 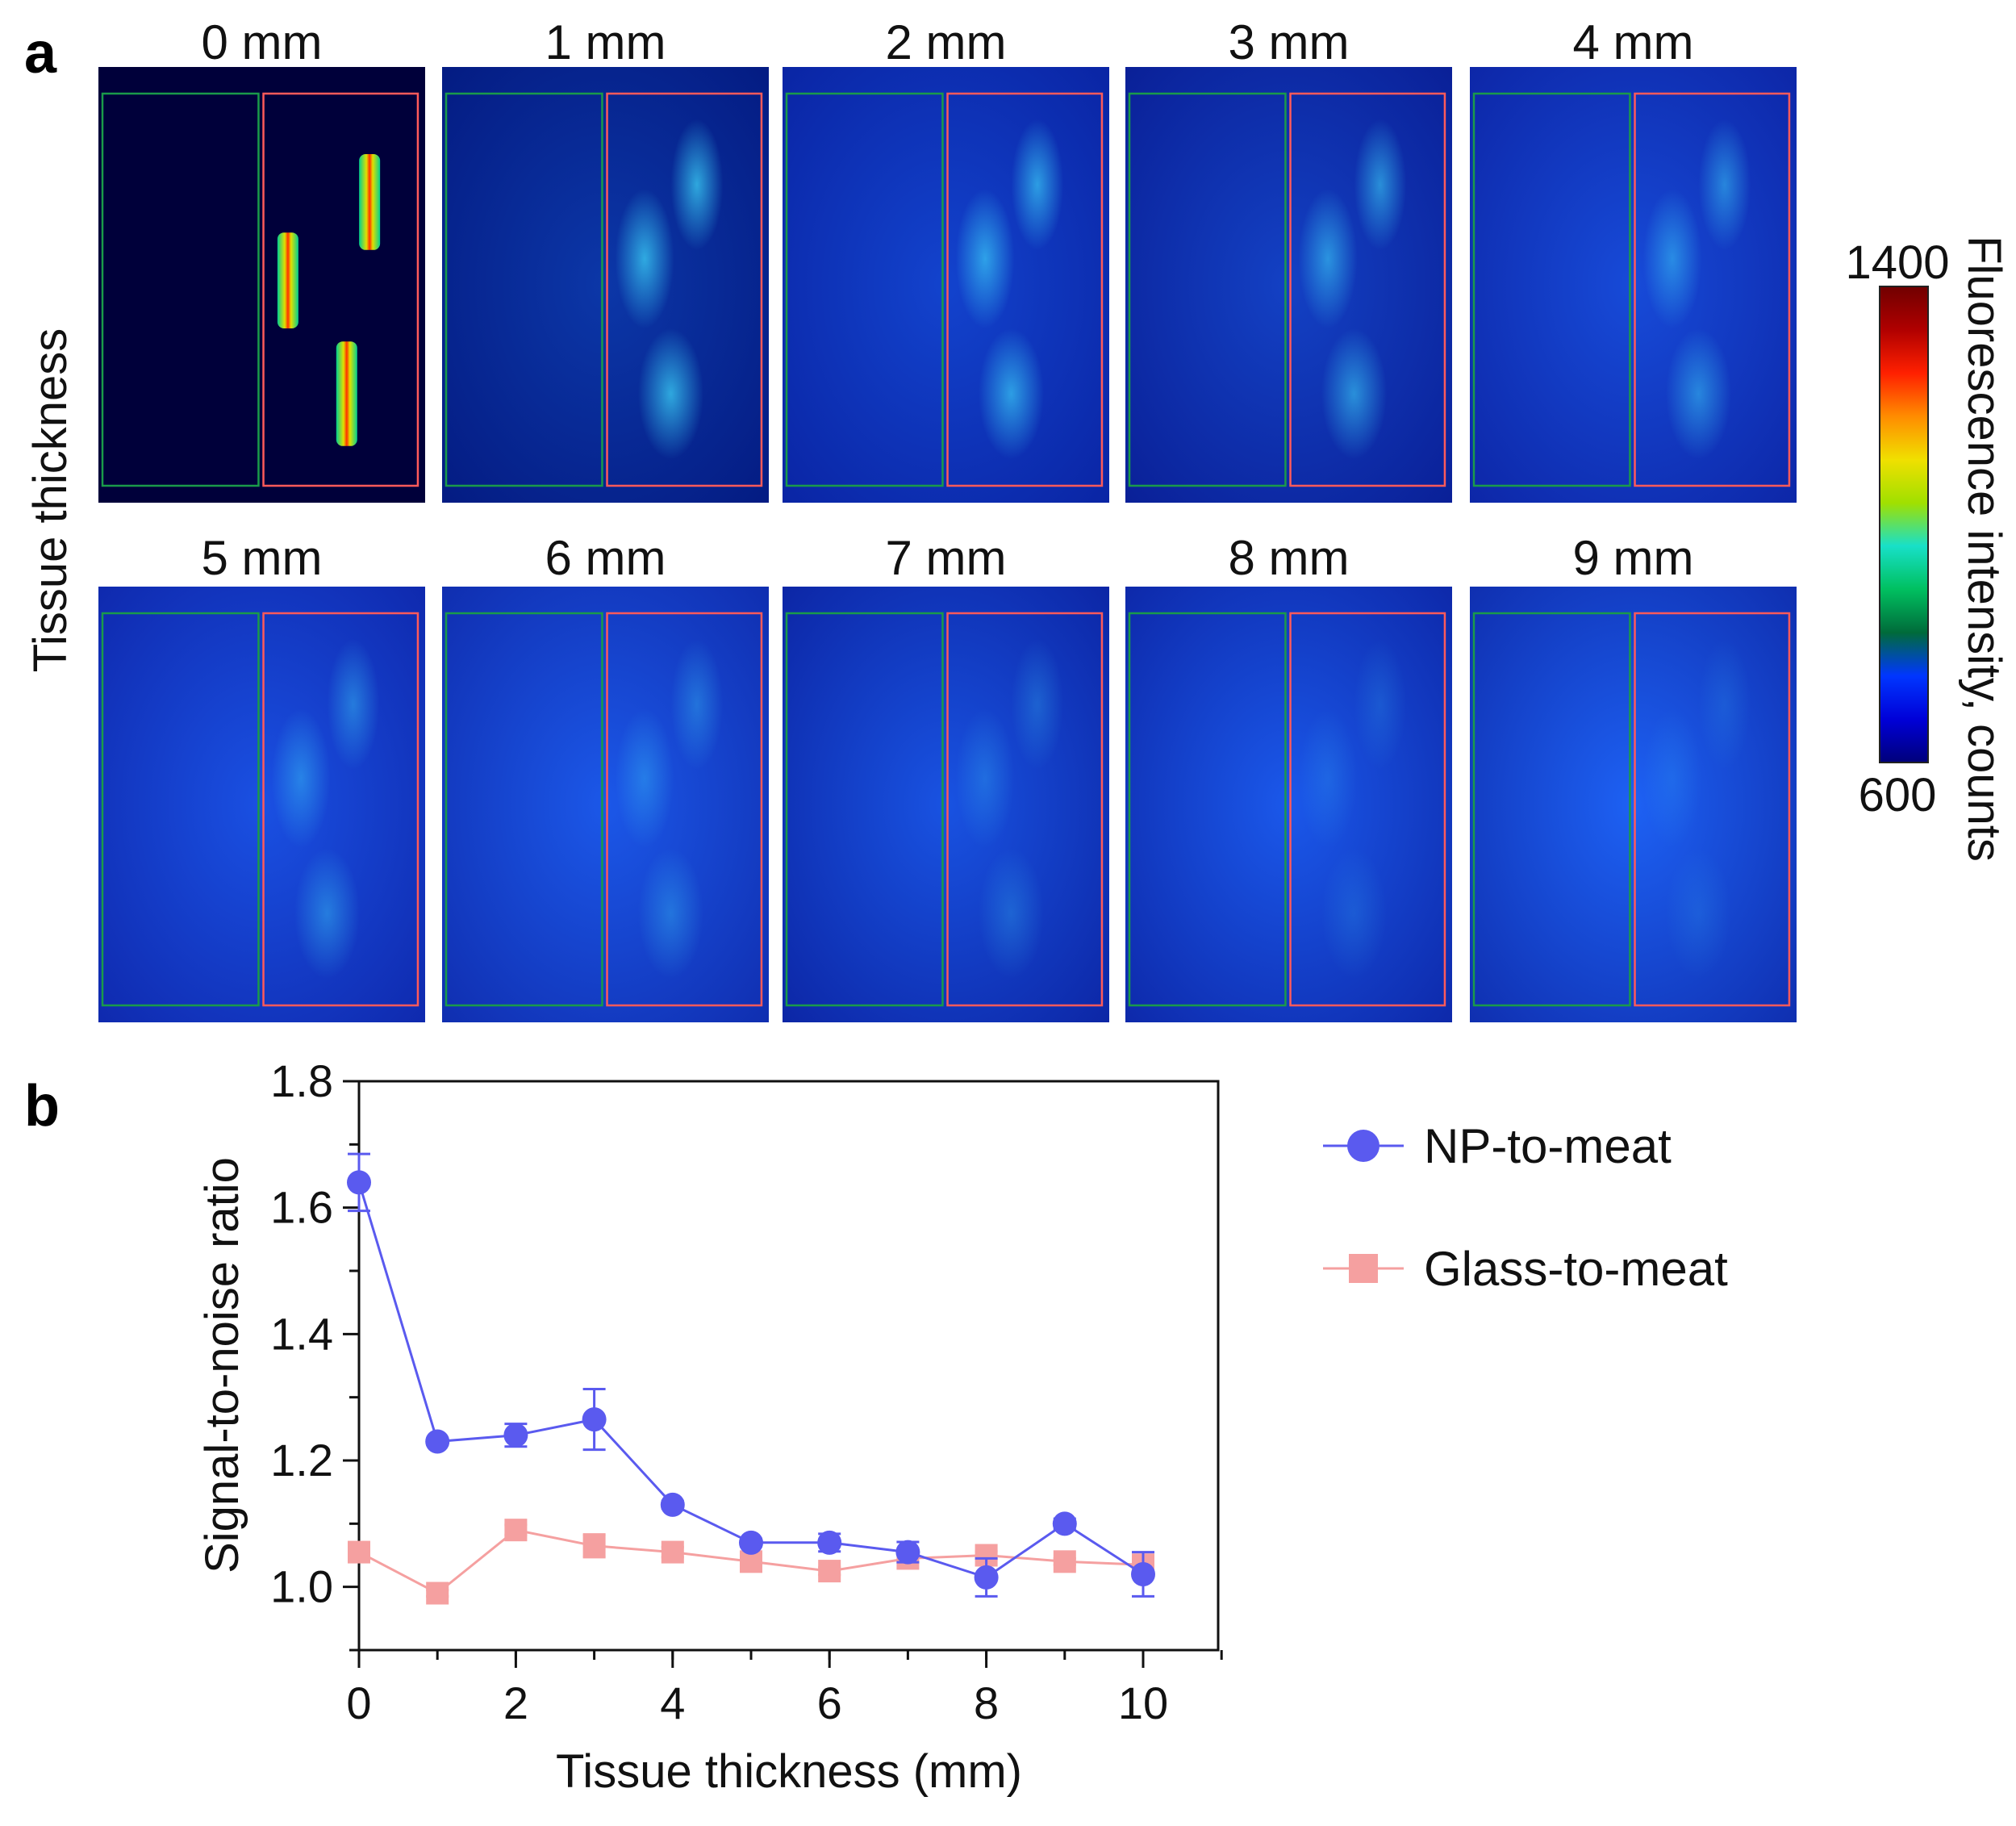 What do you see at coordinates (301, 1080) in the screenshot?
I see `y-tick-label: 1.8` at bounding box center [301, 1080].